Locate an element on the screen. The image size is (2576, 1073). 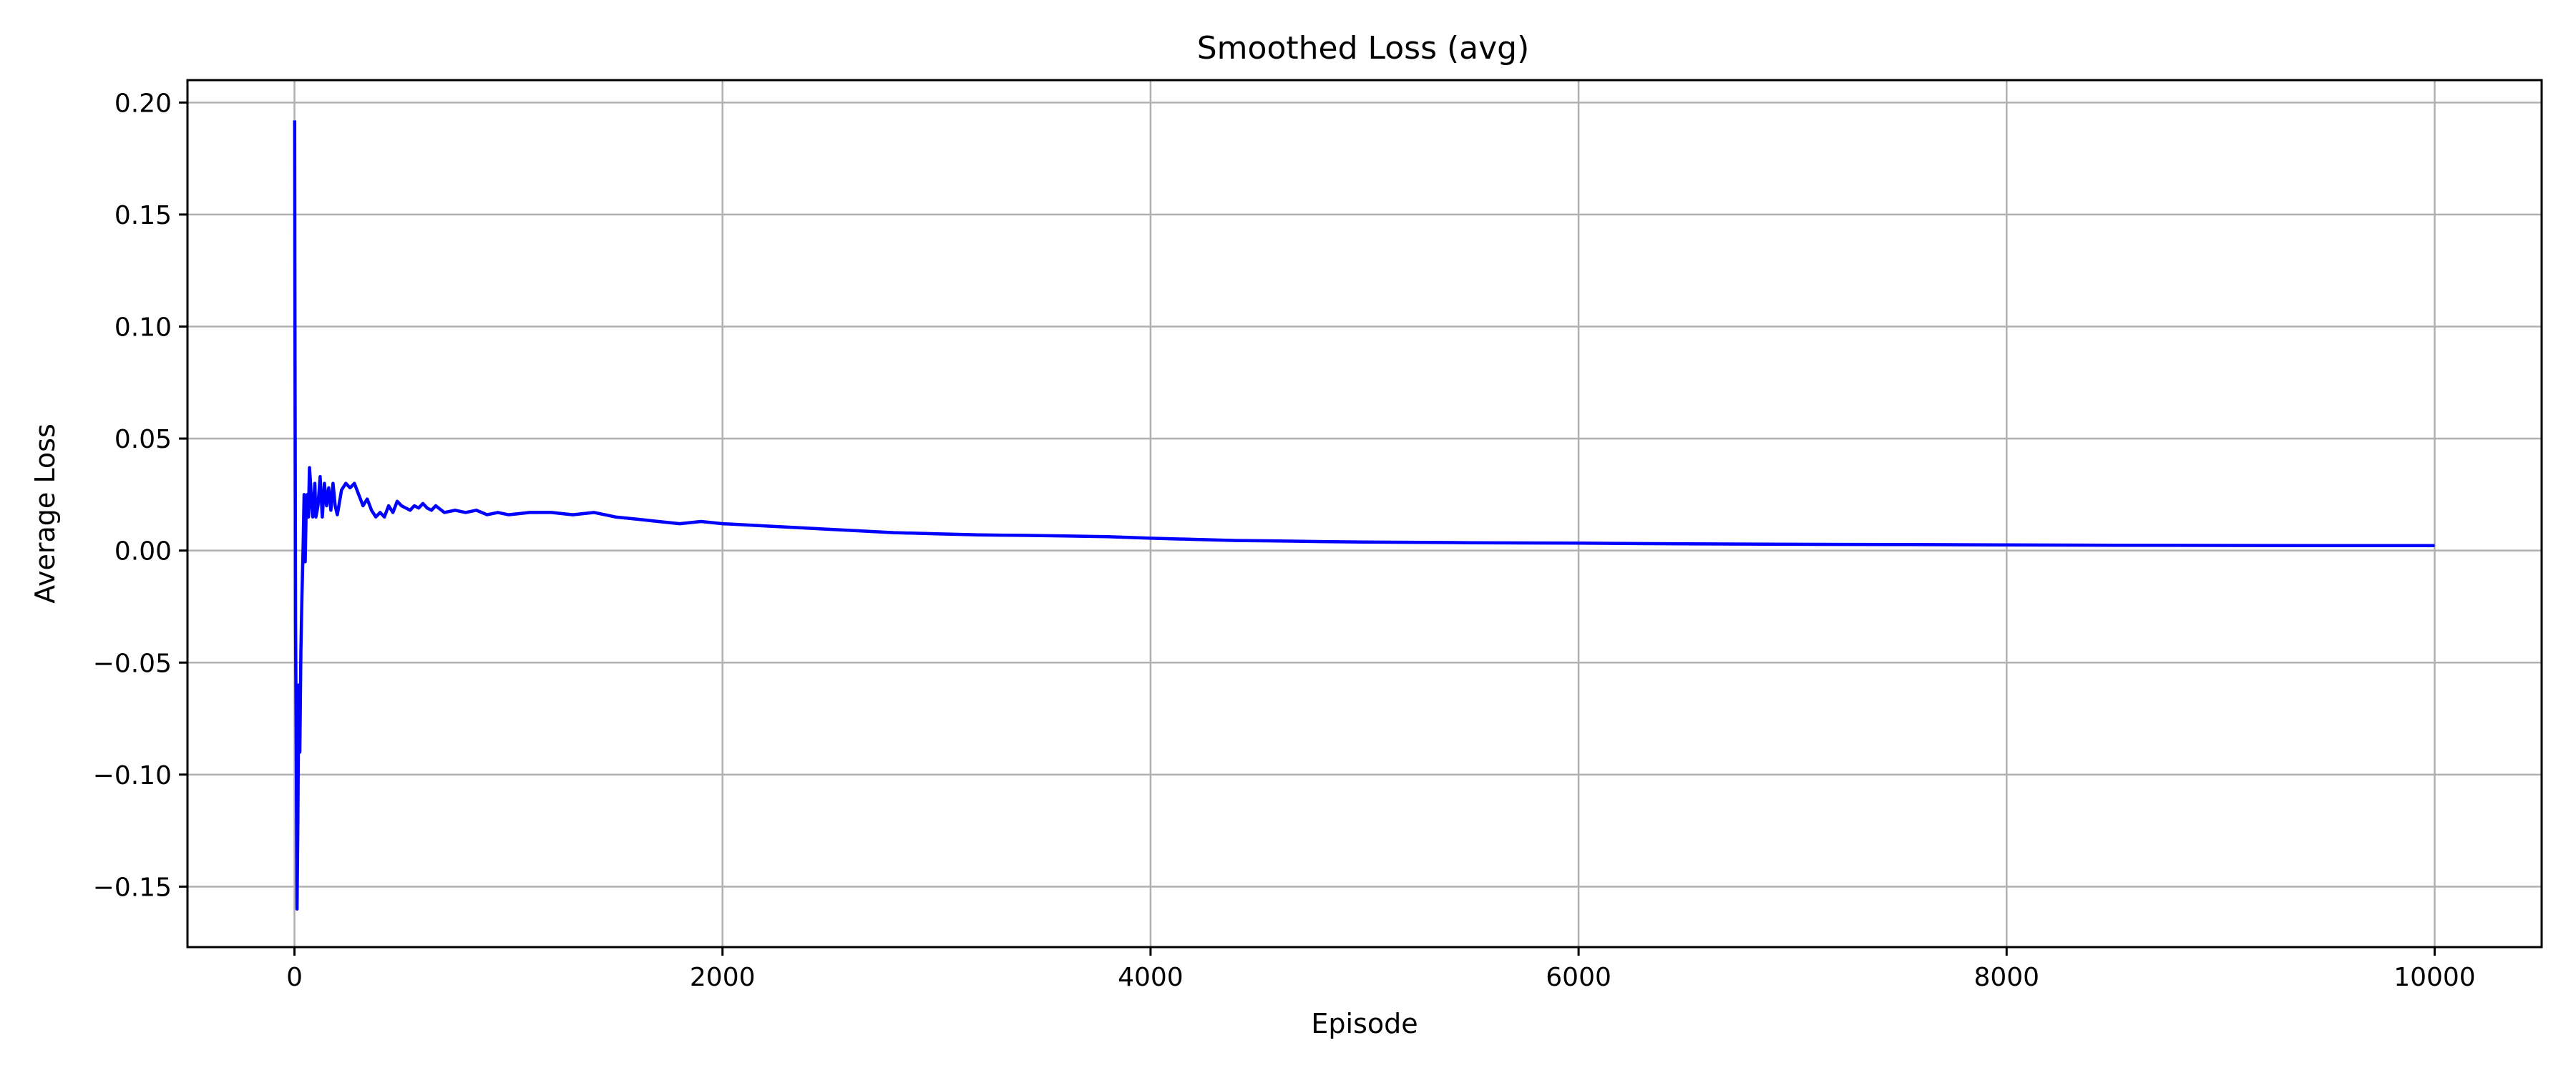
y-tick-label: 0.10 is located at coordinates (143, 327).